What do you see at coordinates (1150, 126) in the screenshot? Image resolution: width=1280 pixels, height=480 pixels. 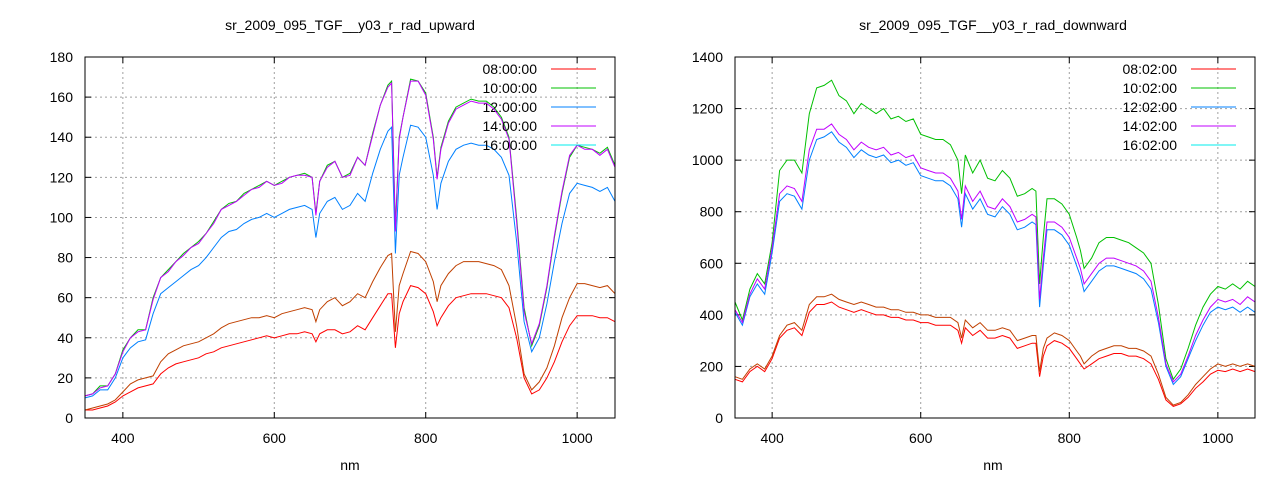 I see `legend-label: 14:02:00` at bounding box center [1150, 126].